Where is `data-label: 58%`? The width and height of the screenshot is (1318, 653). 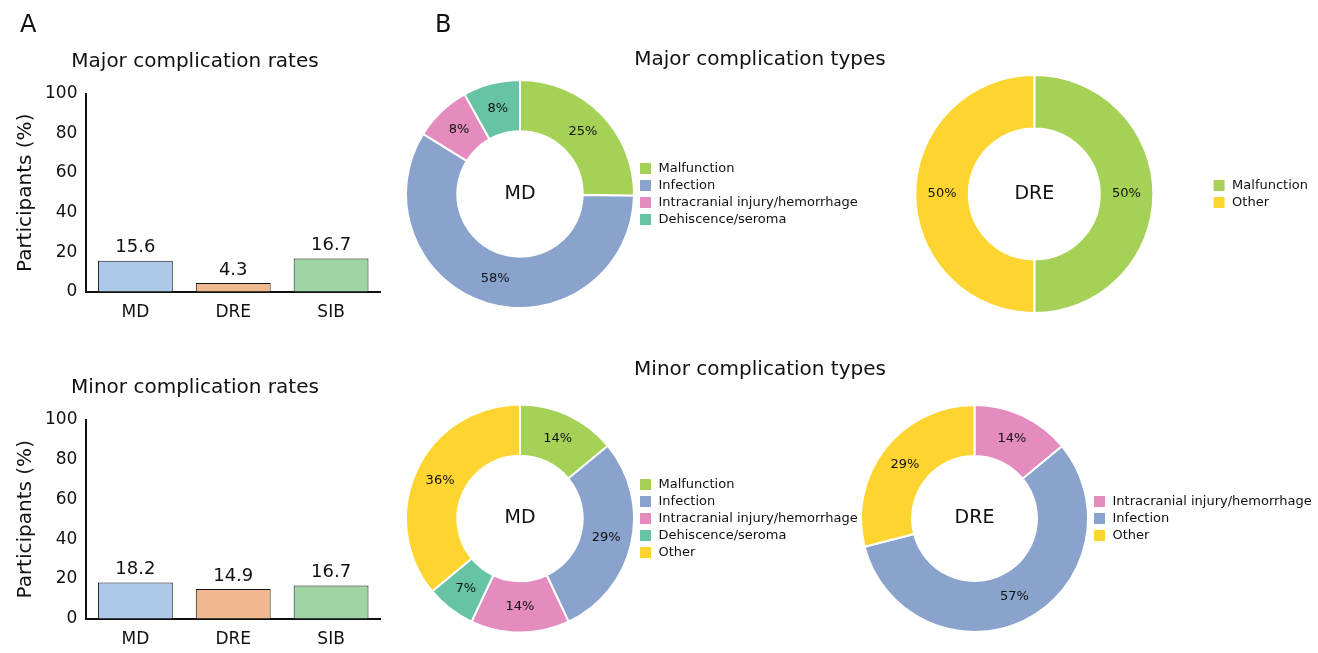 data-label: 58% is located at coordinates (495, 278).